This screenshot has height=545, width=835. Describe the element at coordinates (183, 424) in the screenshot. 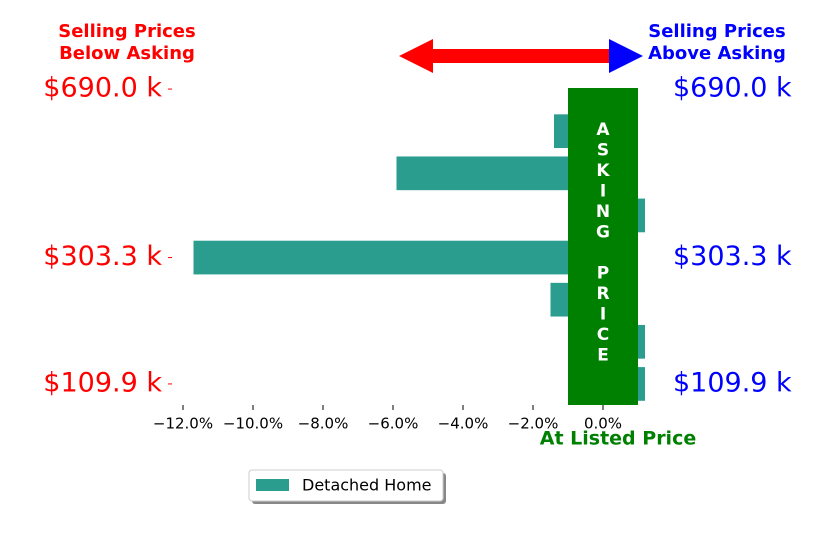

I see `x-tick-label: −12.0%` at that location.